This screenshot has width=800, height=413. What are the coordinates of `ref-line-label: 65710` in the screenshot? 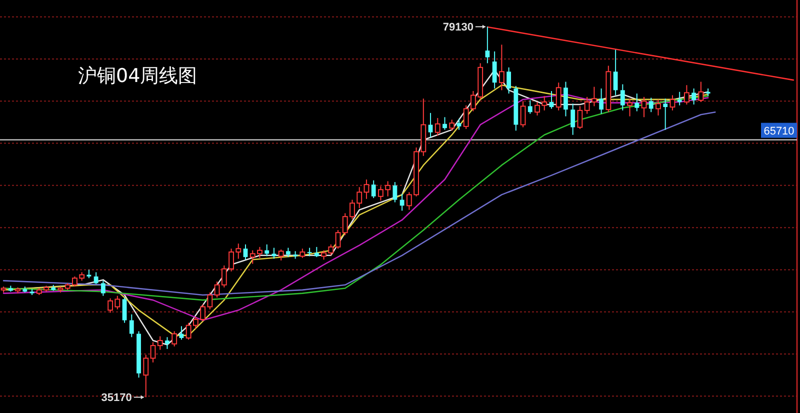 It's located at (779, 131).